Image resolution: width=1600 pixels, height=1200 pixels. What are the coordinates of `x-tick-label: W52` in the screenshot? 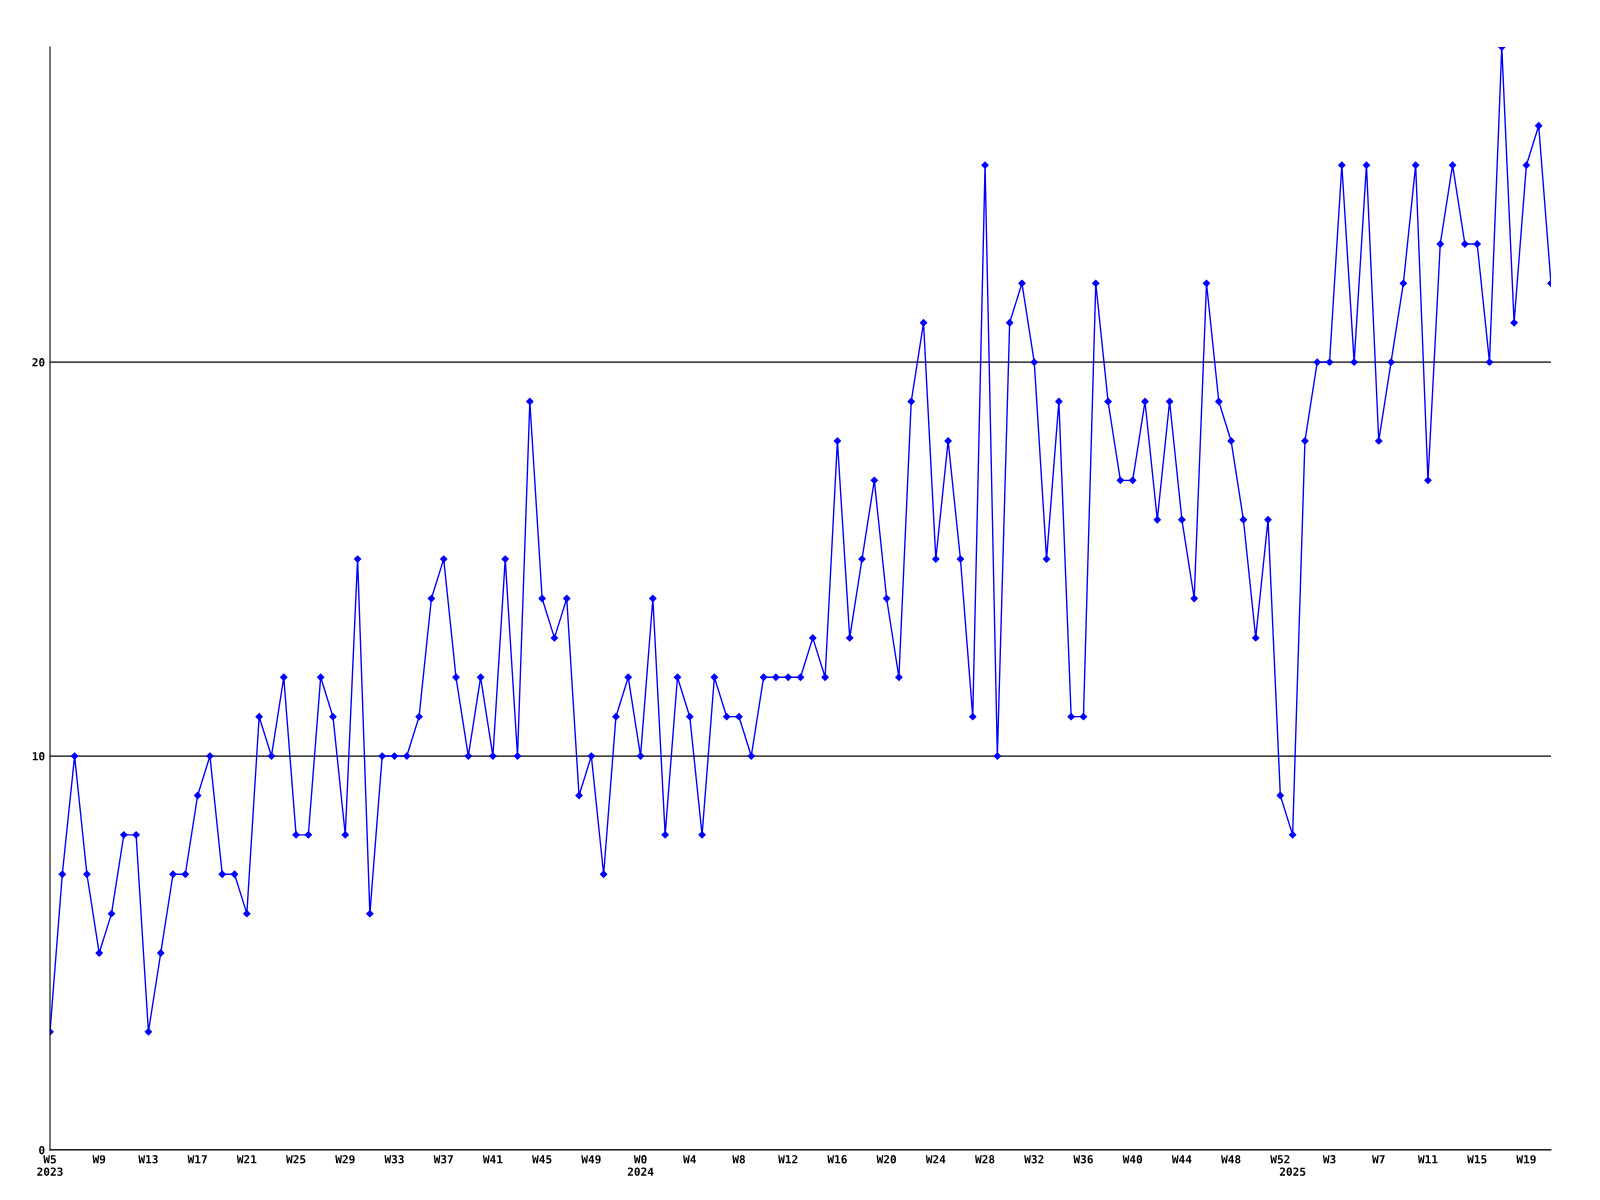 It's located at (1280, 1159).